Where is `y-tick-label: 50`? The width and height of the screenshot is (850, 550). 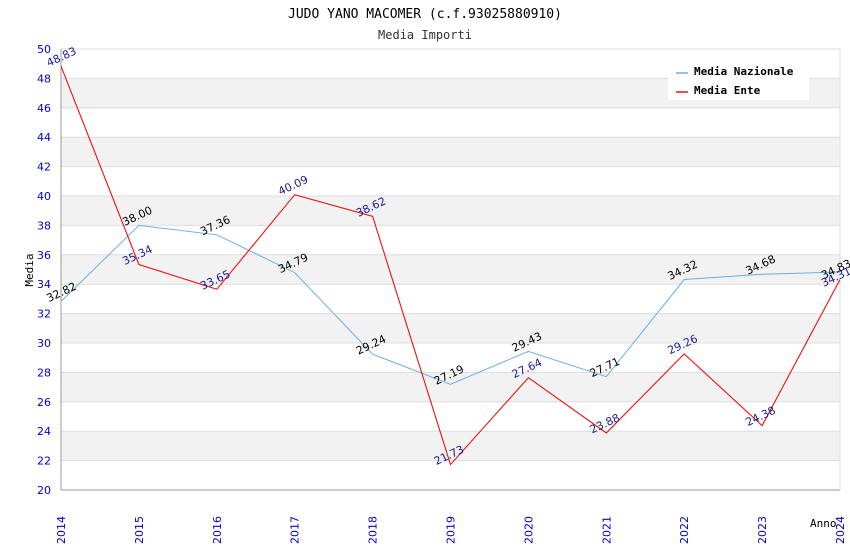
y-tick-label: 50 is located at coordinates (44, 49).